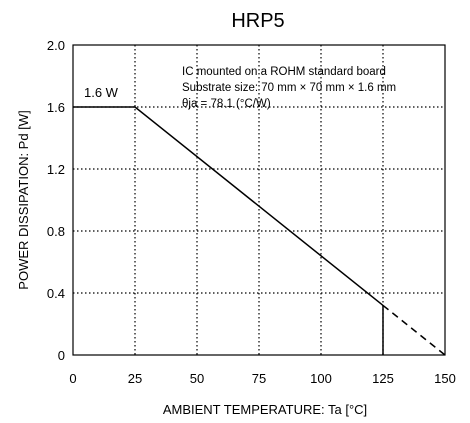 Image resolution: width=470 pixels, height=423 pixels. I want to click on y-tick-label: 1.2, so click(56, 169).